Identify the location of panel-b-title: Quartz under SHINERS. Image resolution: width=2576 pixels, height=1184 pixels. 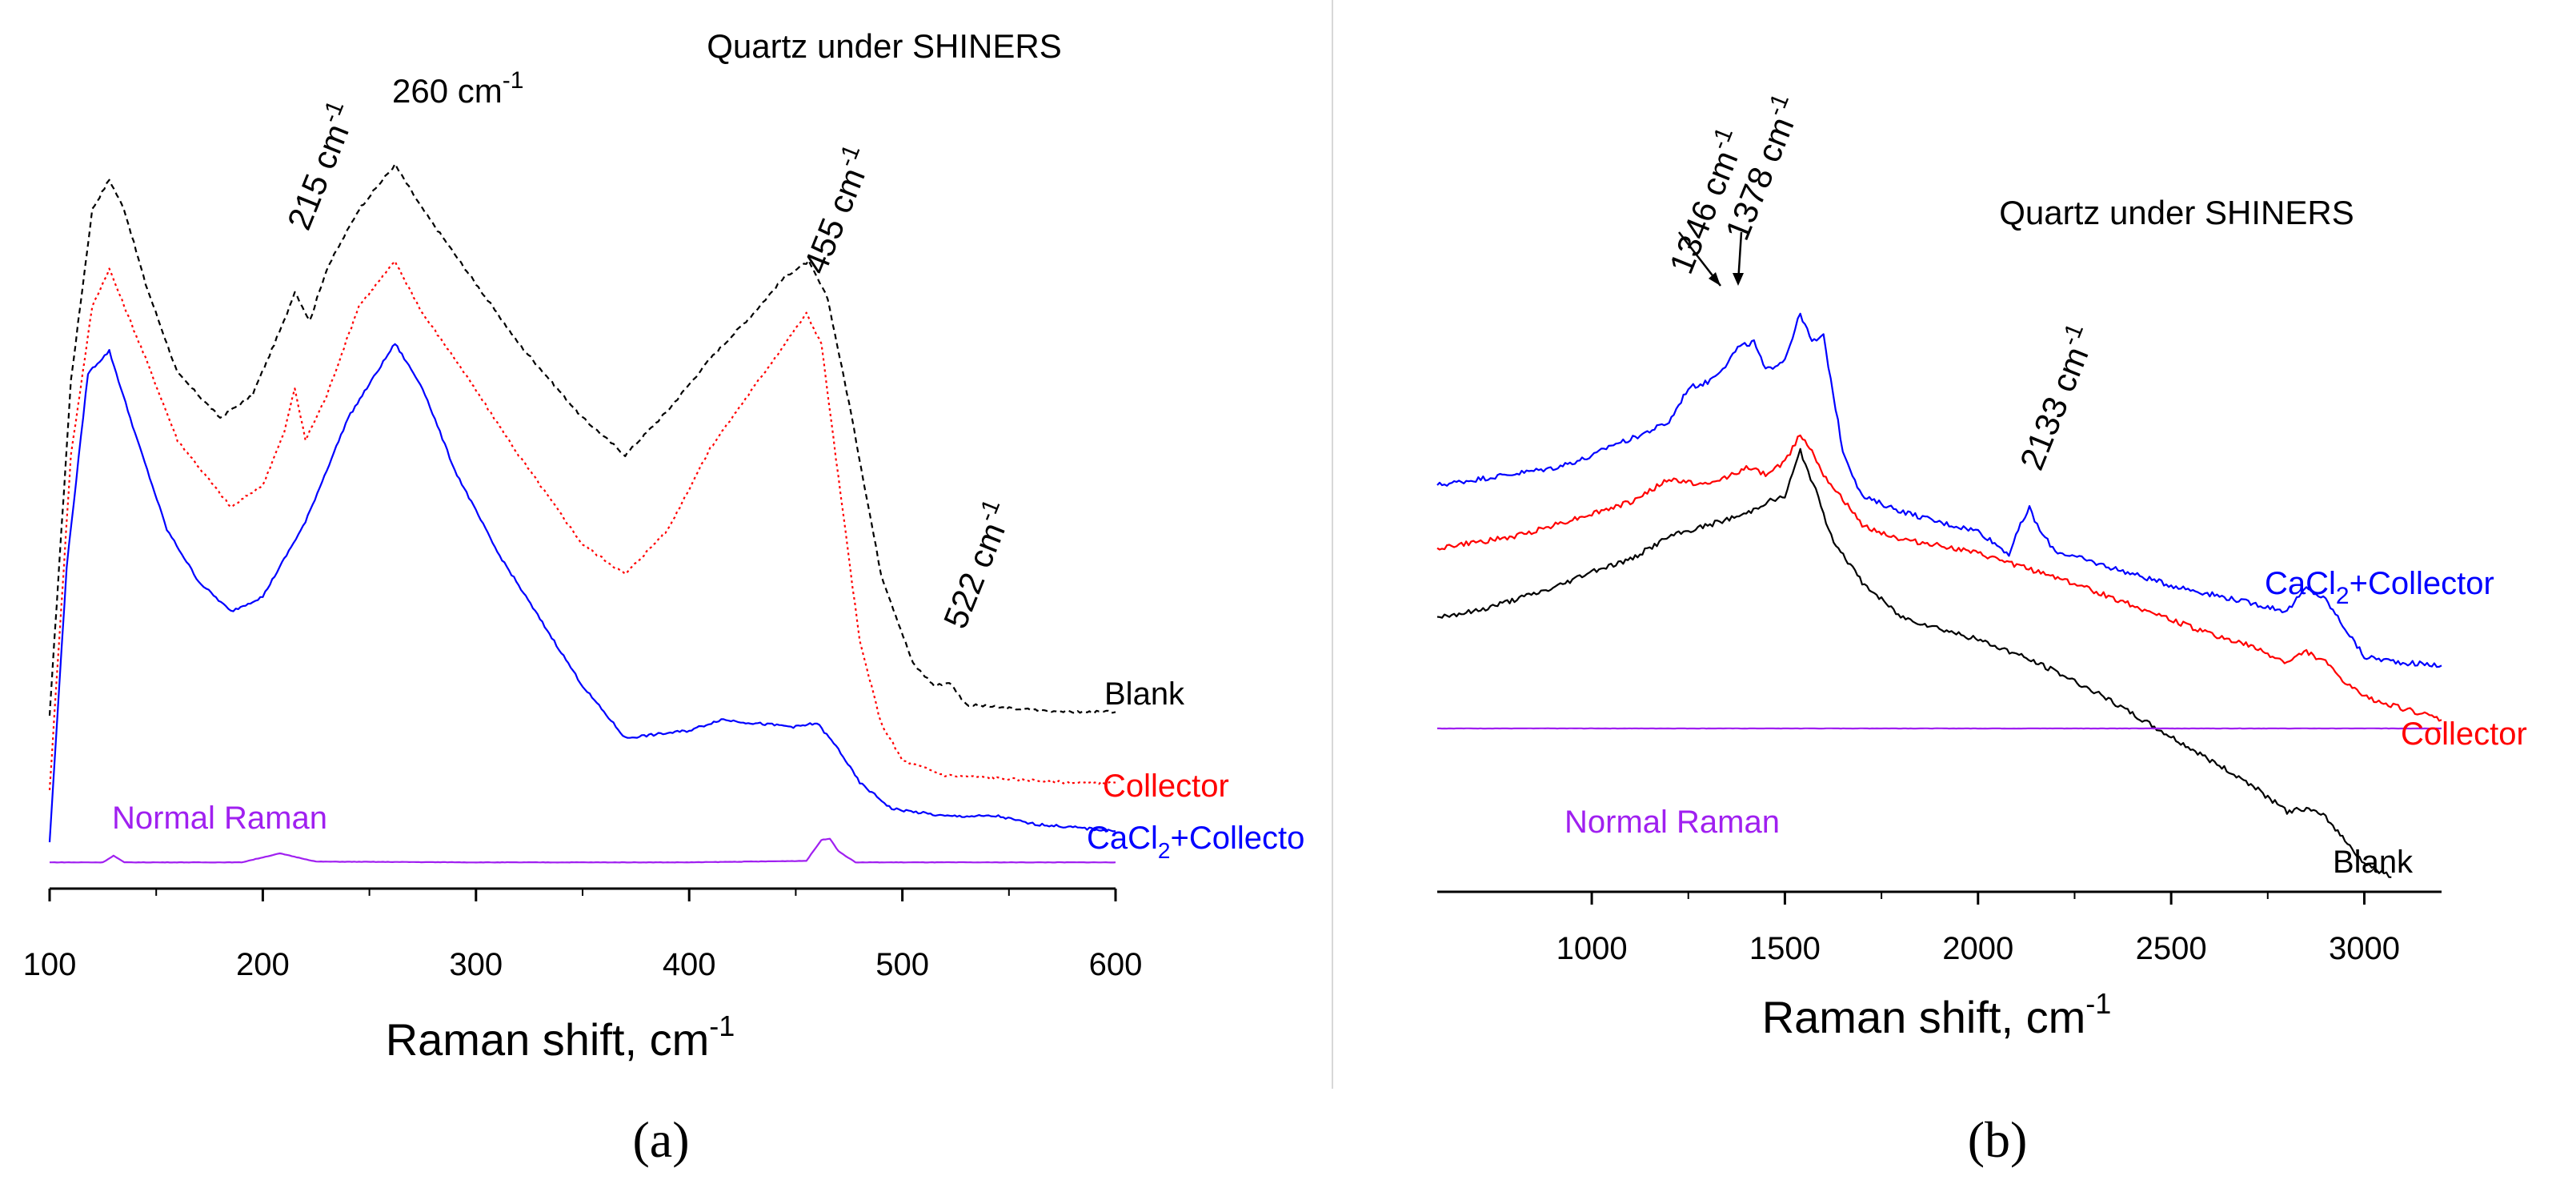
(2176, 212).